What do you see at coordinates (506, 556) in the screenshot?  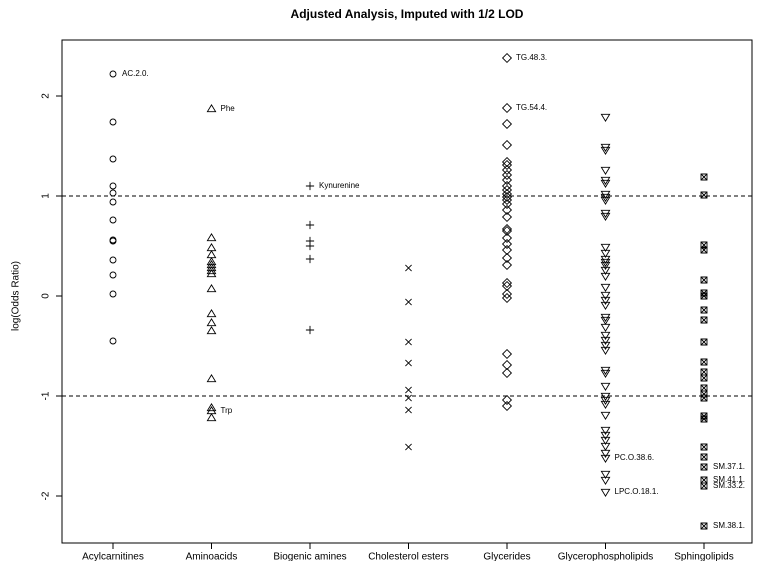 I see `x-tick-label: Glycerides` at bounding box center [506, 556].